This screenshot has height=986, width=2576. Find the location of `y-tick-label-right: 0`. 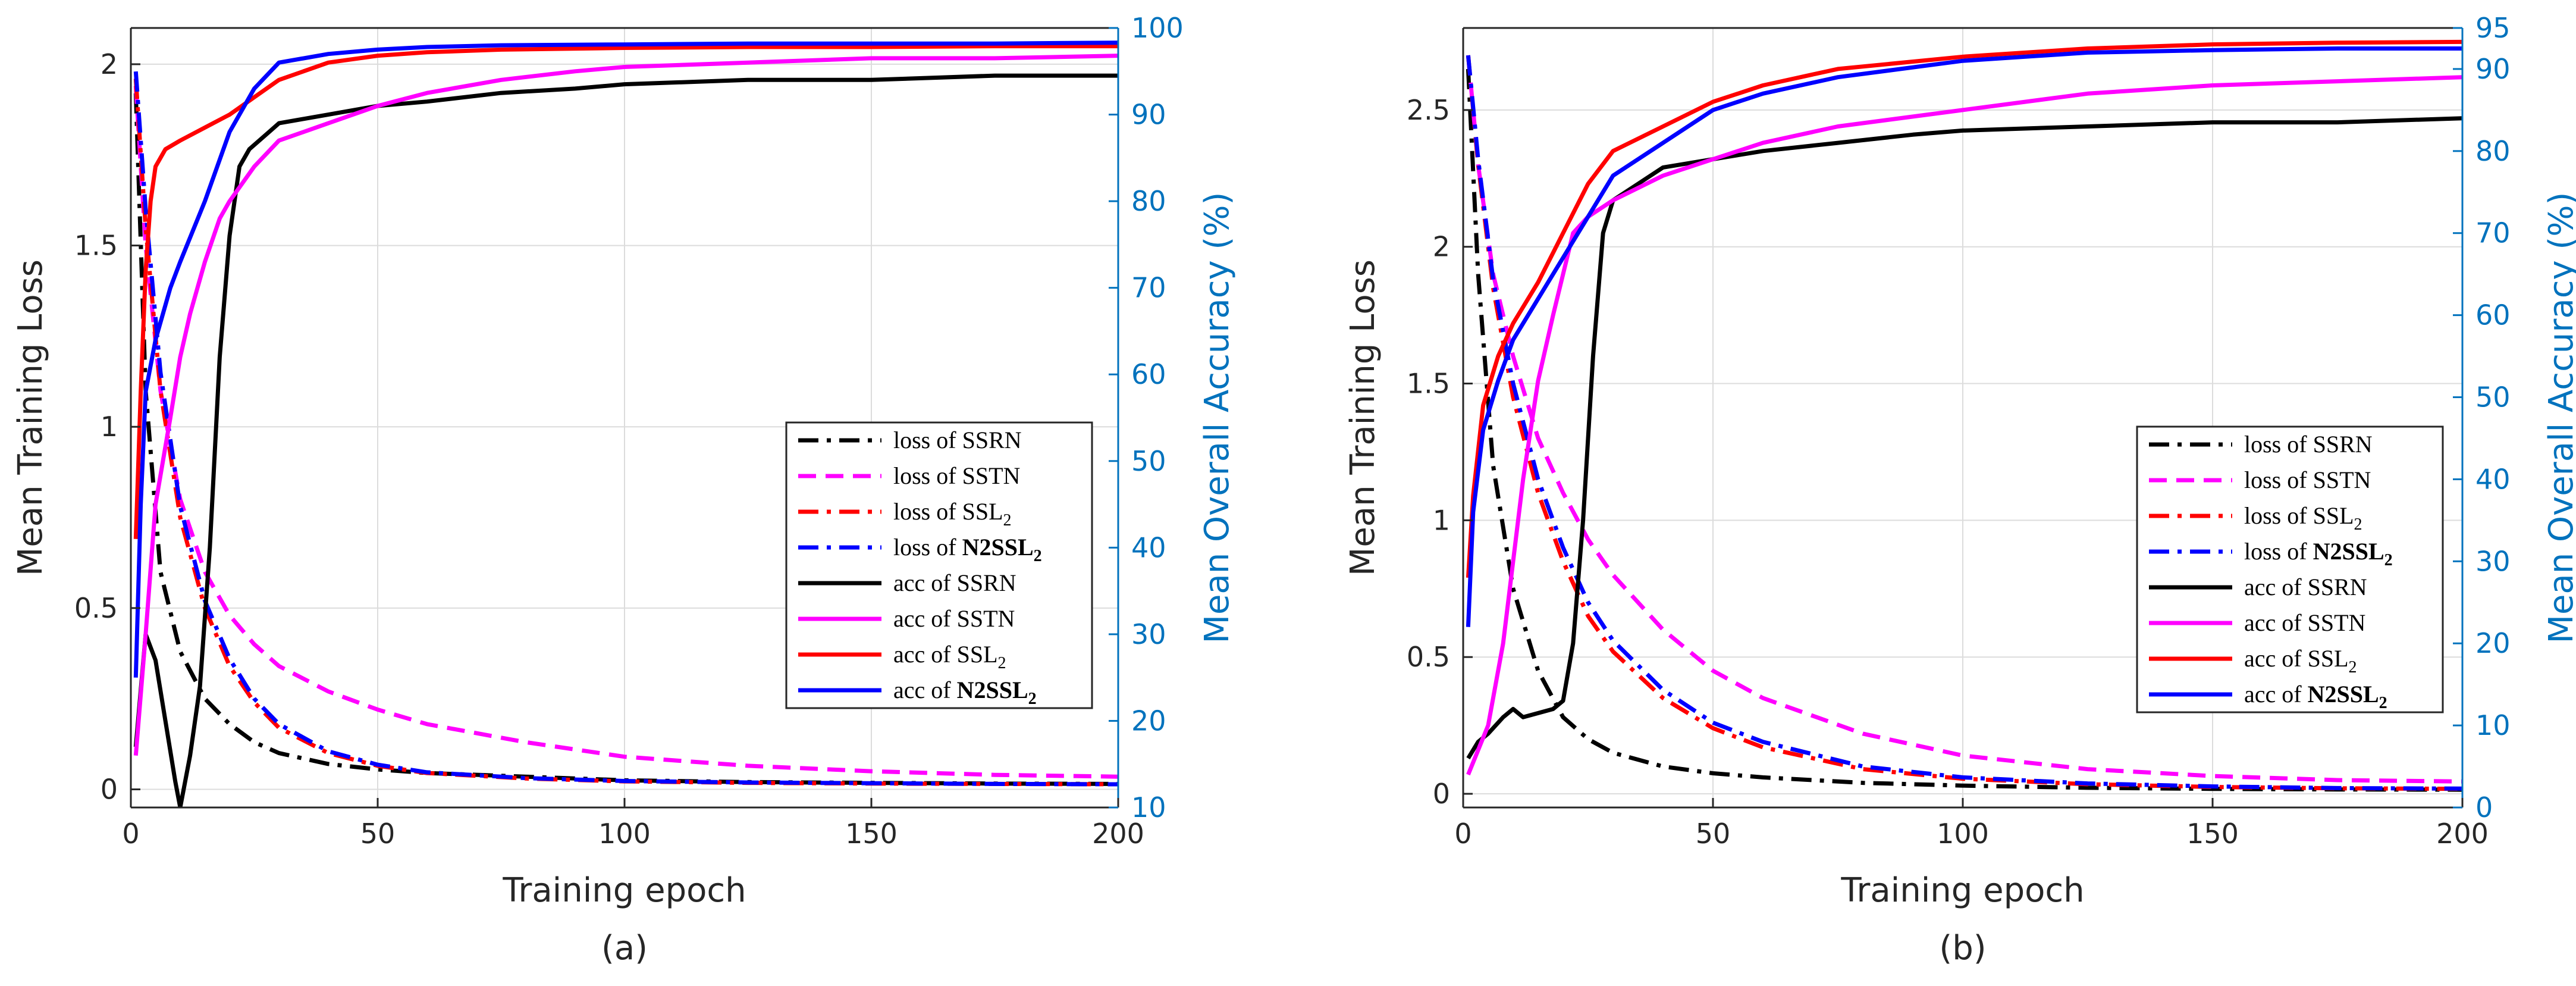

y-tick-label-right: 0 is located at coordinates (2484, 808).